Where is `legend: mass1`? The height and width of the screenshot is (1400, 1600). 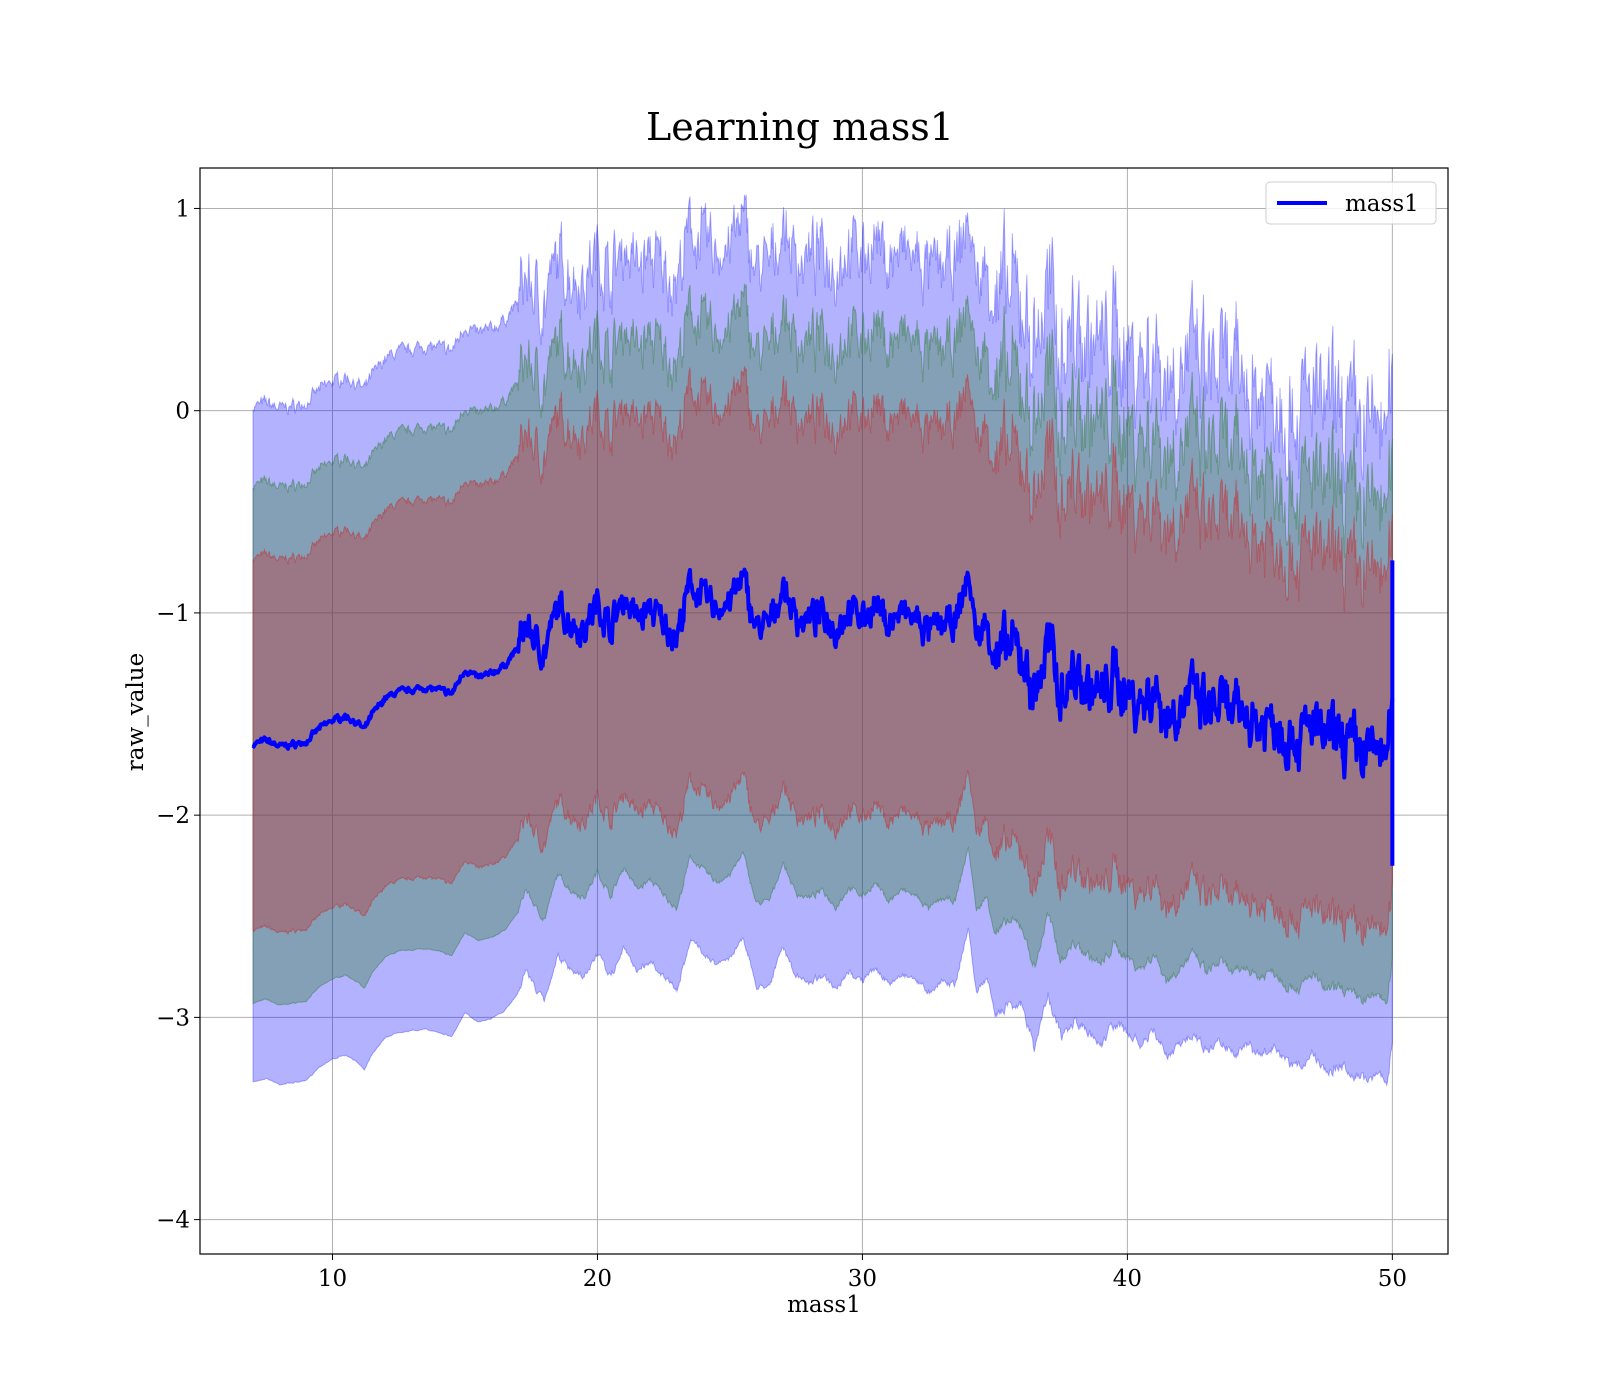 legend: mass1 is located at coordinates (1351, 203).